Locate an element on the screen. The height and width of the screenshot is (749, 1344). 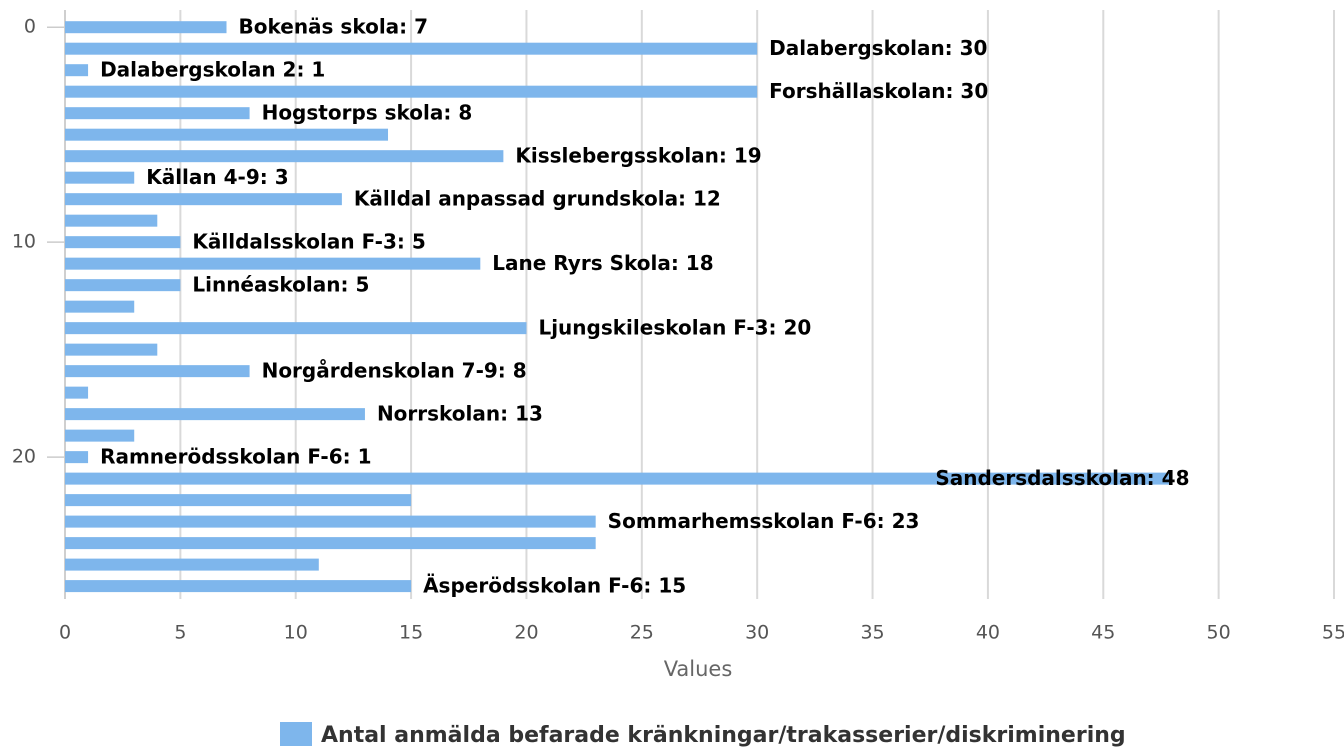
x-tick-label: 45 is located at coordinates (1103, 633).